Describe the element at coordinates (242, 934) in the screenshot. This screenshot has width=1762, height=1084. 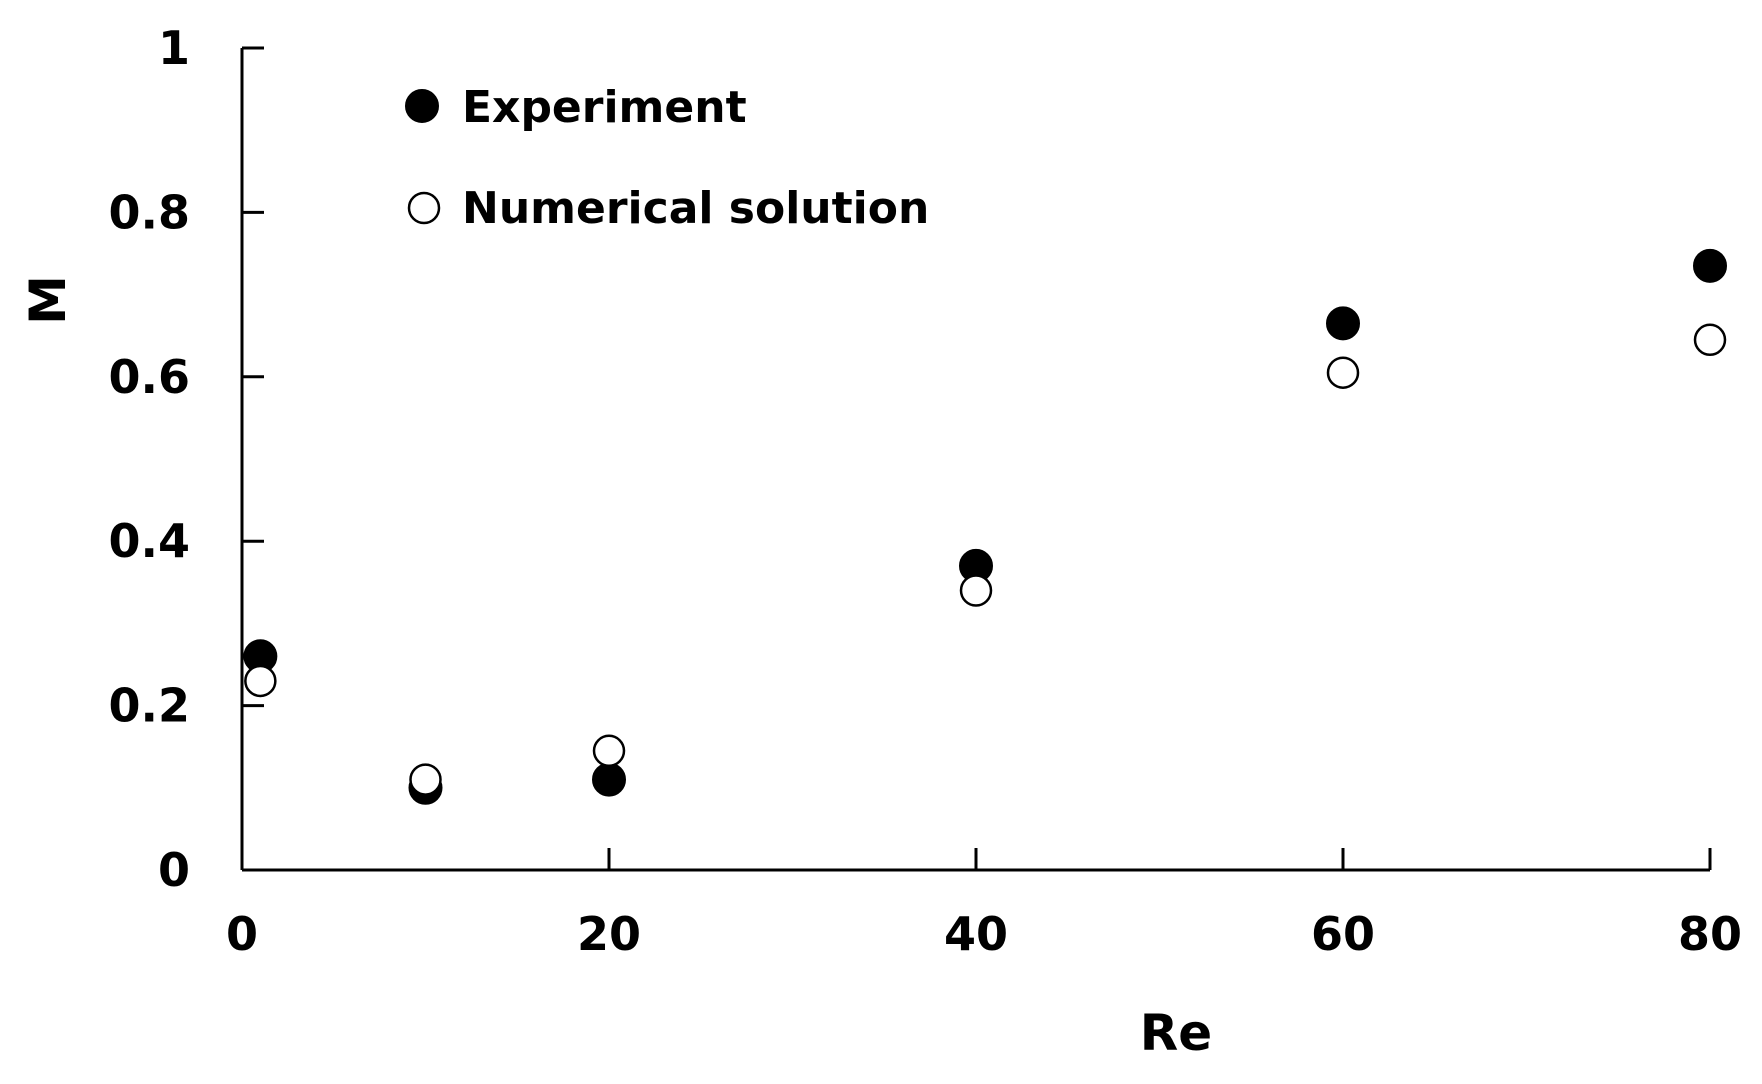
I see `x-tick-label: 0` at that location.